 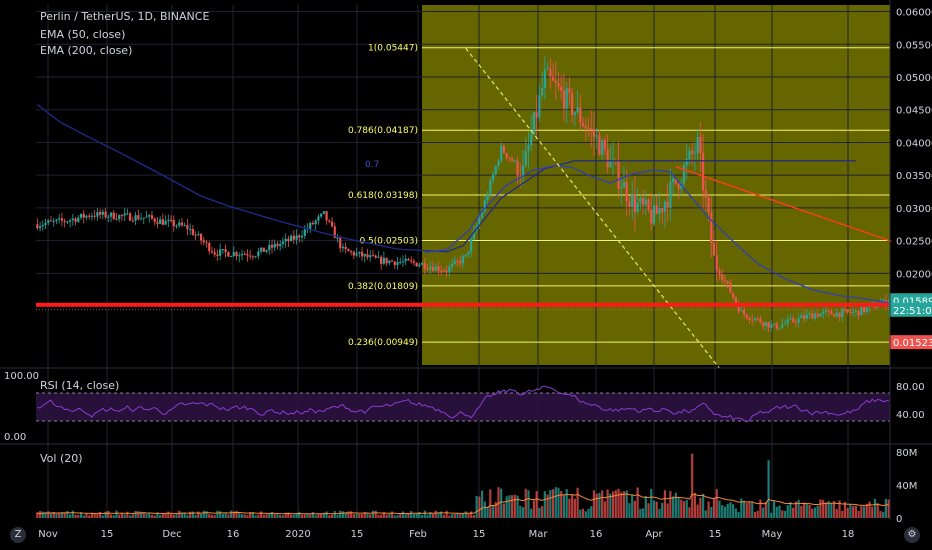 What do you see at coordinates (910, 387) in the screenshot?
I see `rsi-right-tick: 80.00` at bounding box center [910, 387].